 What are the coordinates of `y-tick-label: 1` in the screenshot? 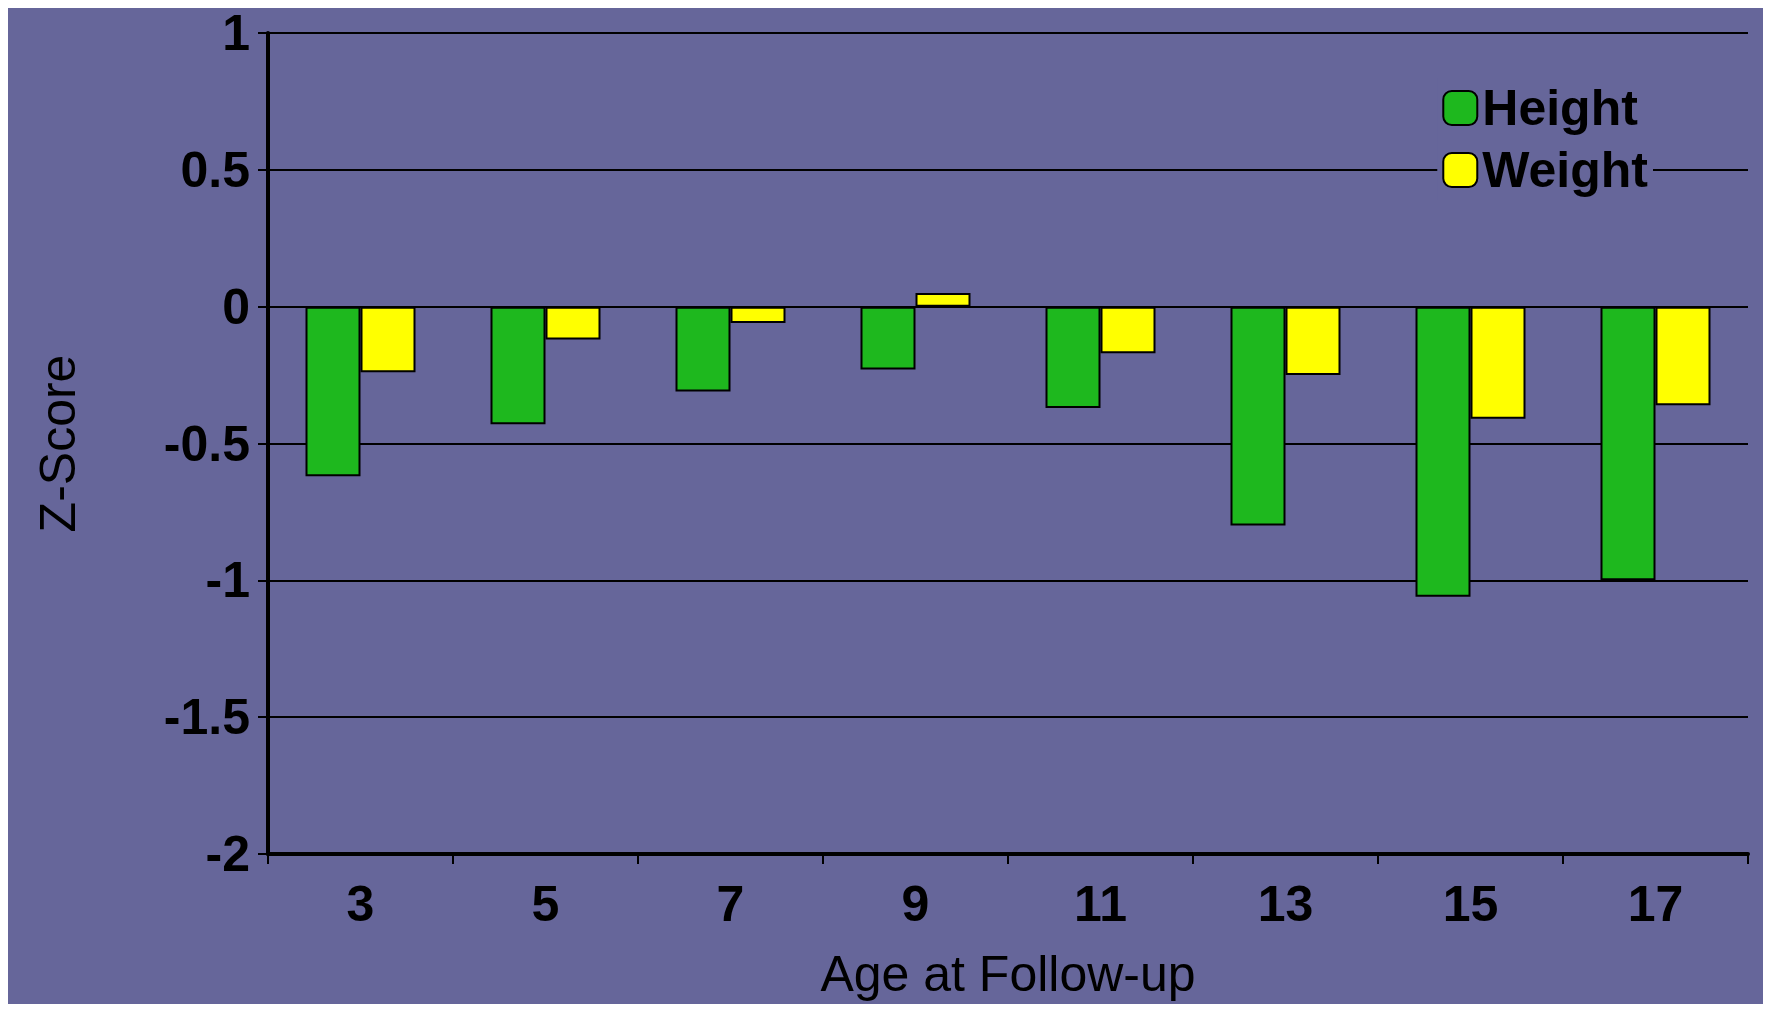 It's located at (236, 33).